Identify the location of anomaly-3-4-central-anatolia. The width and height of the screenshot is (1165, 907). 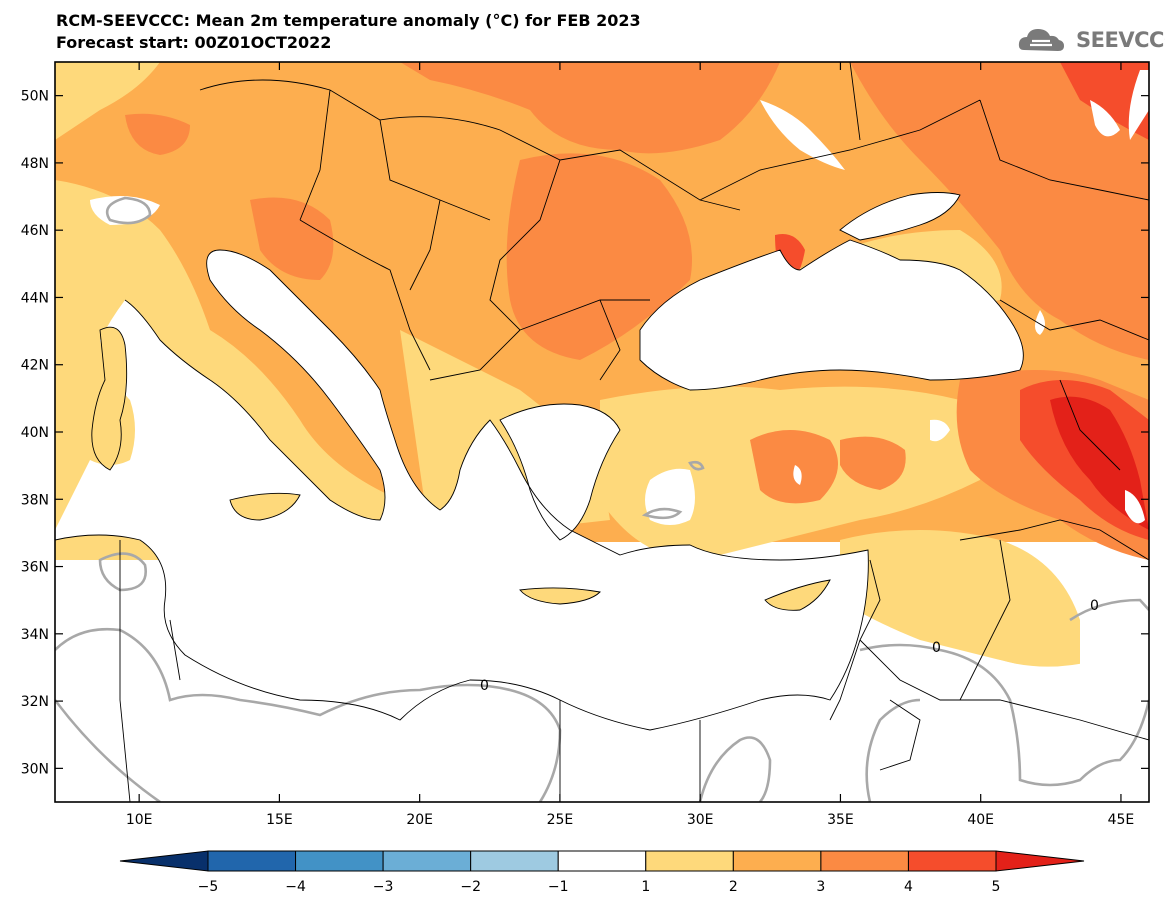
(794, 467).